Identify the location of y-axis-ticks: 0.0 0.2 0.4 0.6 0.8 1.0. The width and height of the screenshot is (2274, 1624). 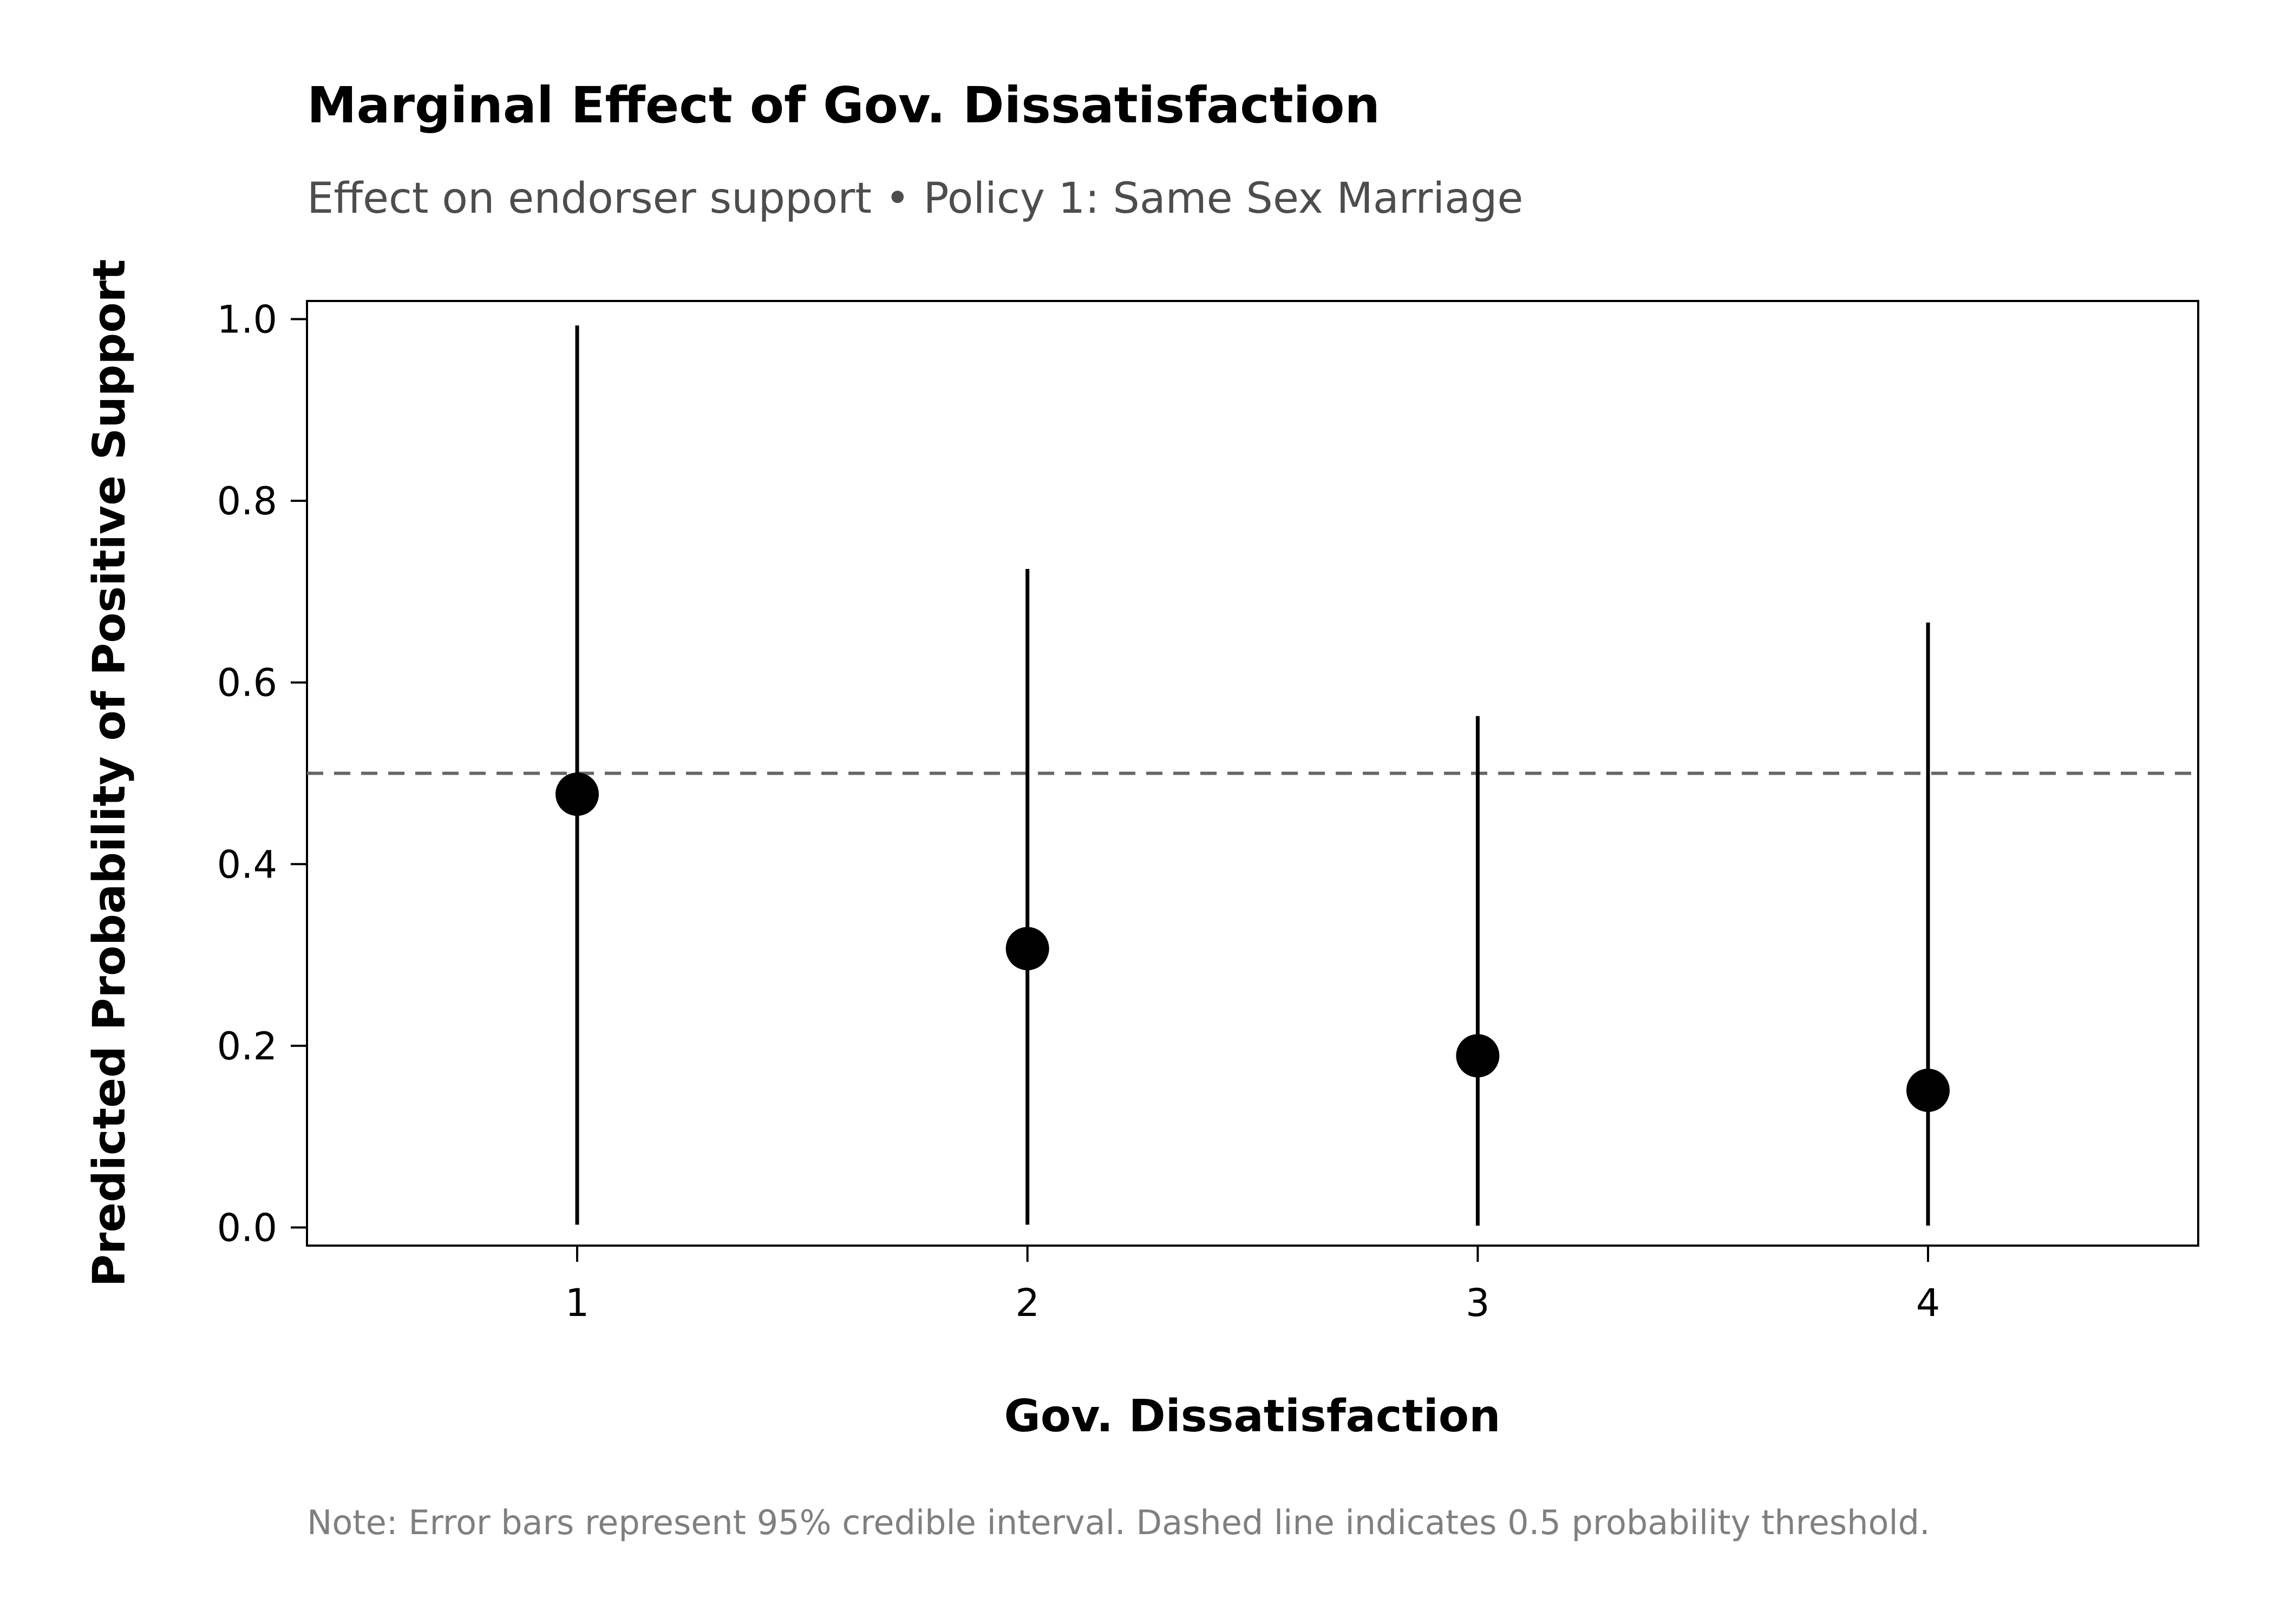
(262, 774).